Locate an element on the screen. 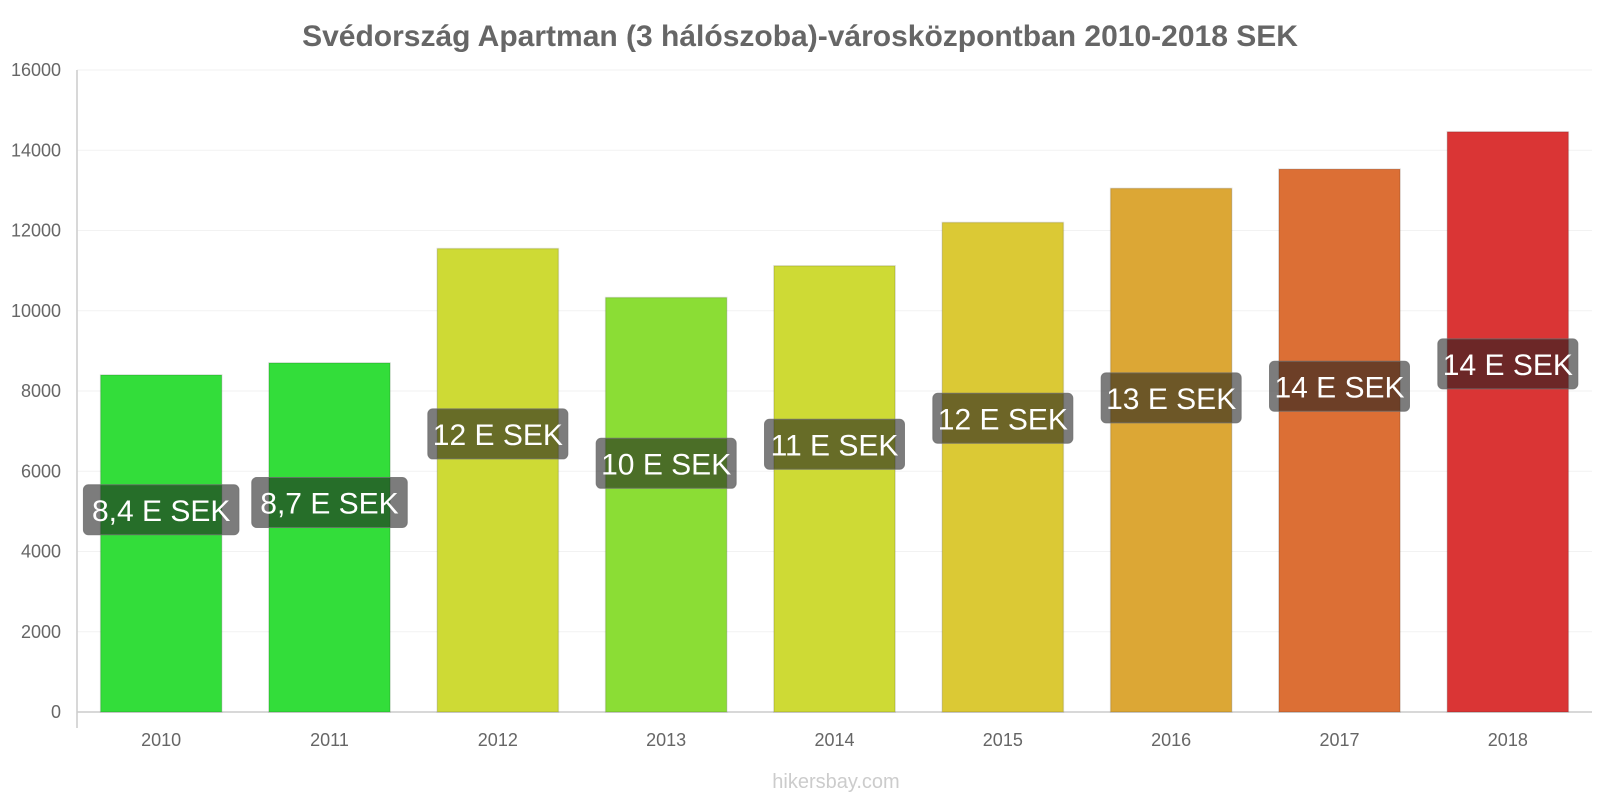 The height and width of the screenshot is (800, 1600). bar-2011 is located at coordinates (329, 537).